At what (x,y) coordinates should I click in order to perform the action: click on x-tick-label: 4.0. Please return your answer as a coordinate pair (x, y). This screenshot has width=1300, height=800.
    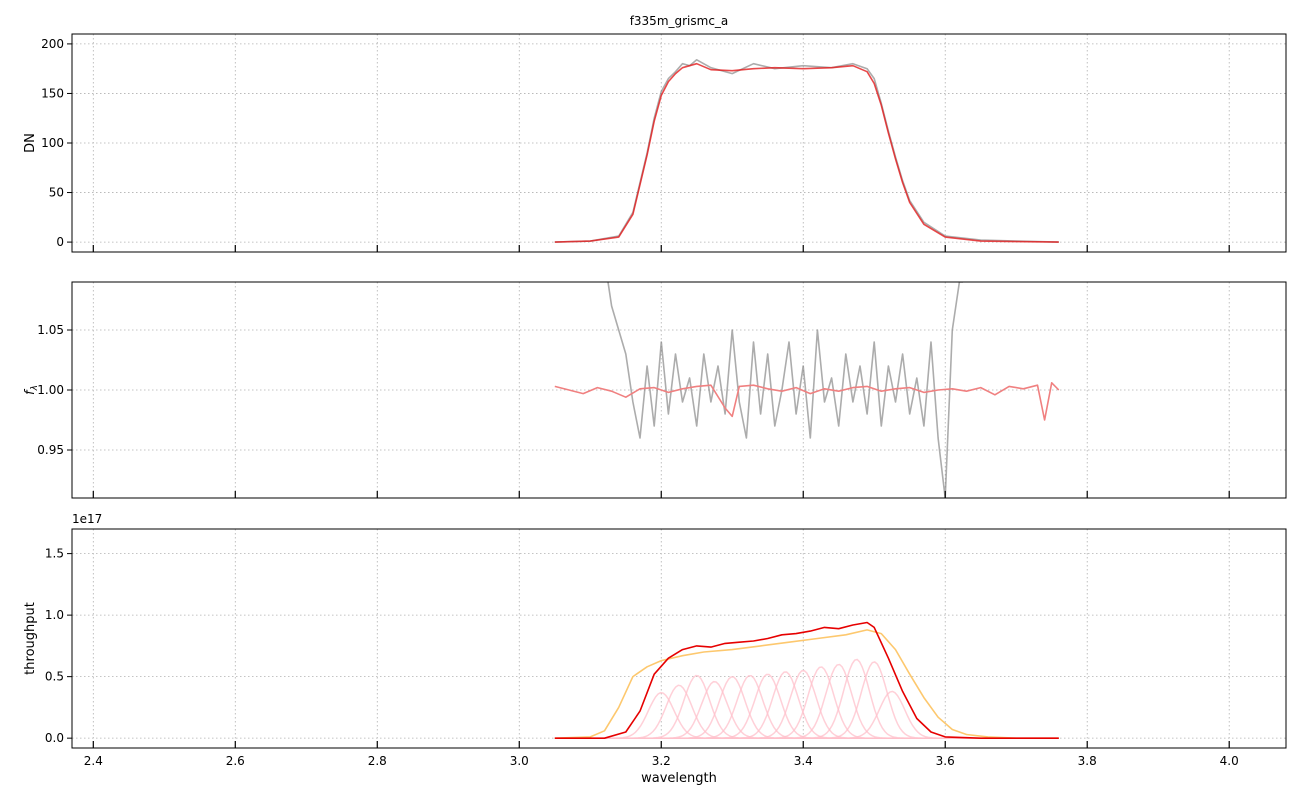
    Looking at the image, I should click on (1229, 761).